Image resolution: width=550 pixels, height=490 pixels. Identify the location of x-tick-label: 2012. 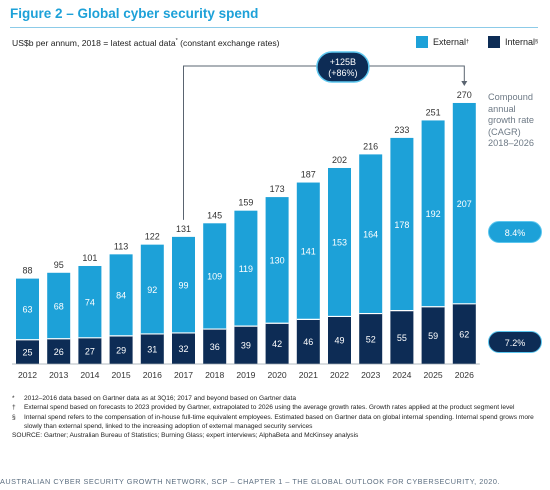
(27, 375).